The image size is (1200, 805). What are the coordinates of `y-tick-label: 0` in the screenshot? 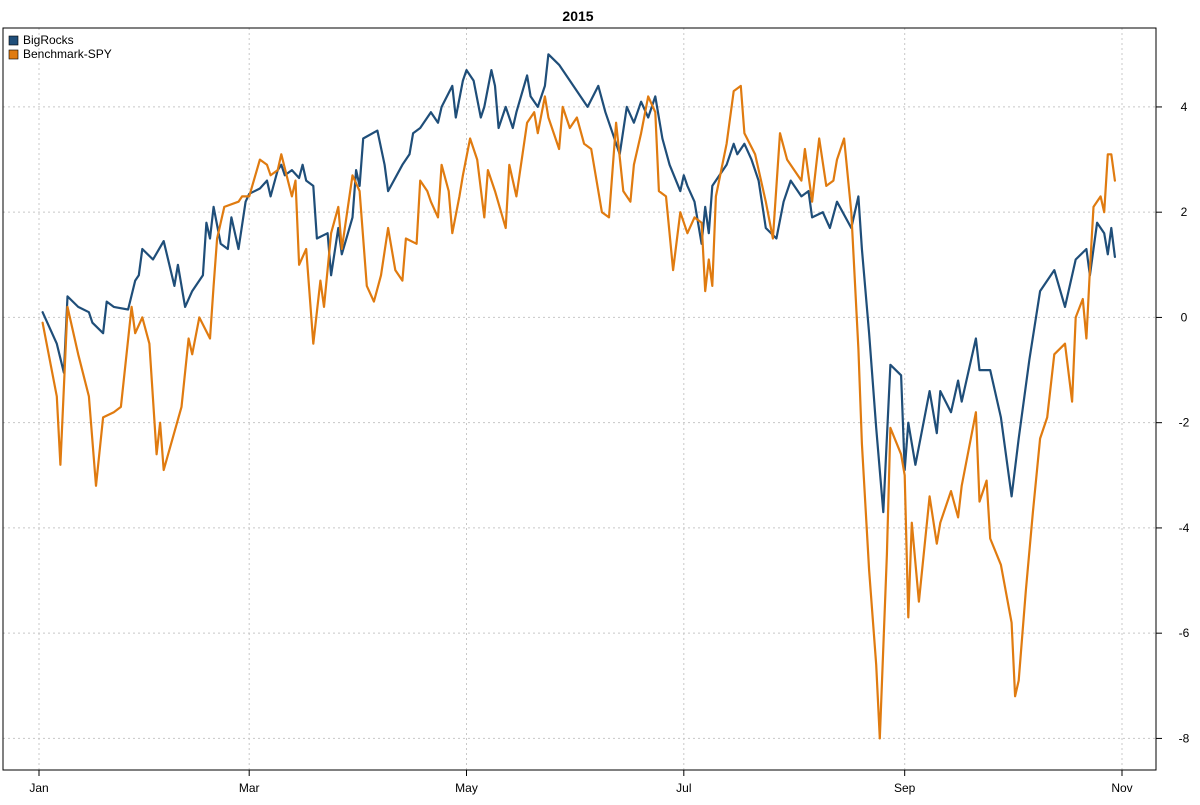 It's located at (1184, 317).